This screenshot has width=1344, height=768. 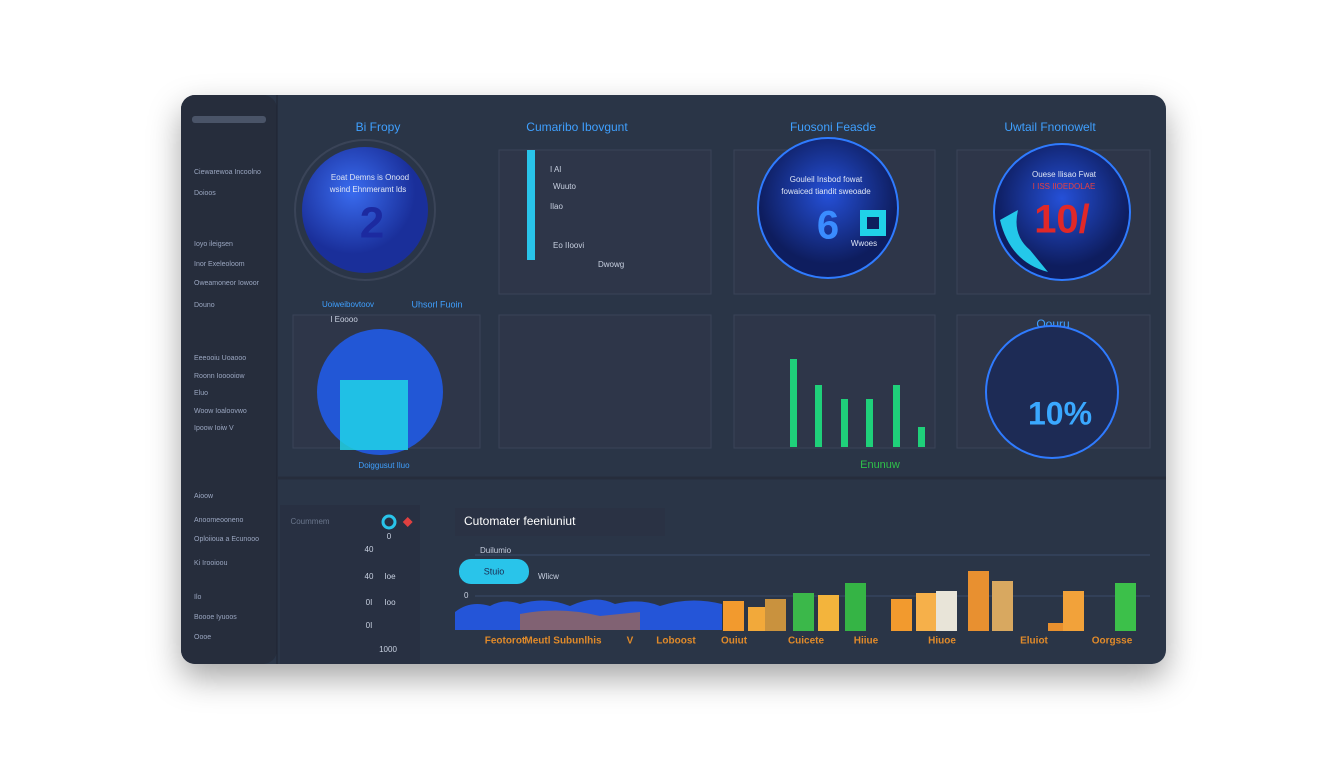 What do you see at coordinates (556, 206) in the screenshot?
I see `list-item: Ilao` at bounding box center [556, 206].